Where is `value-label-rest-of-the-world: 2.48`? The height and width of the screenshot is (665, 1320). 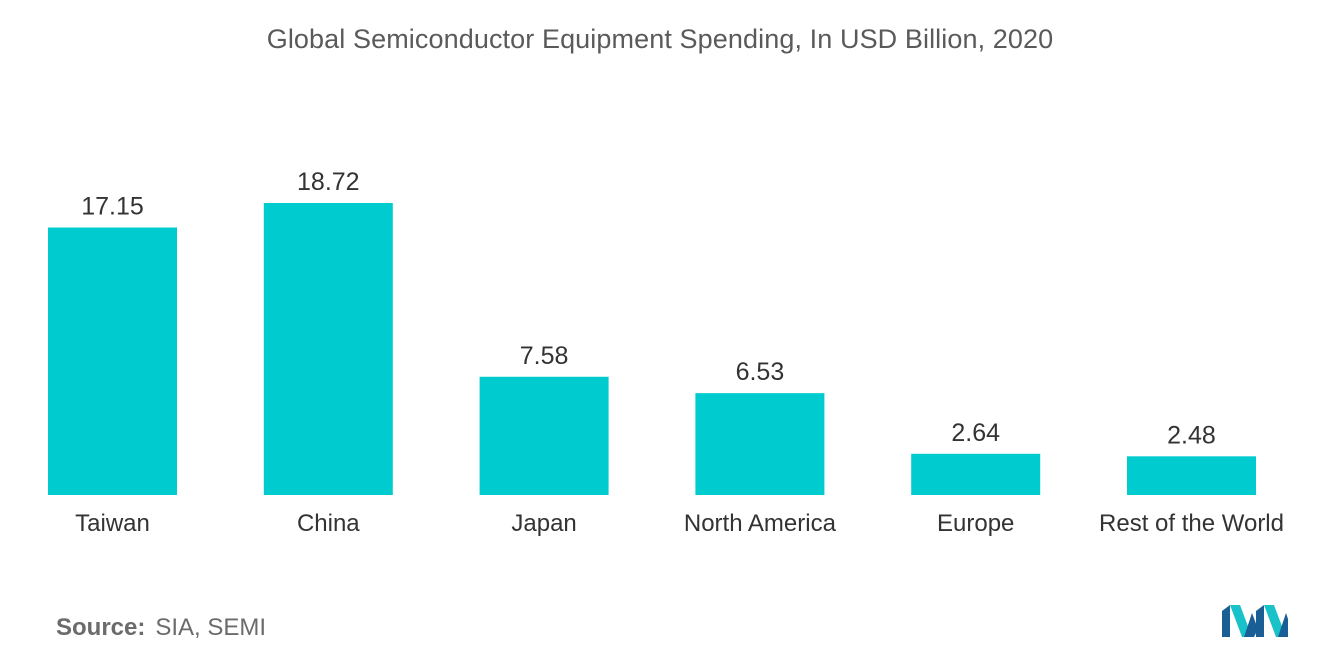 value-label-rest-of-the-world: 2.48 is located at coordinates (1191, 435).